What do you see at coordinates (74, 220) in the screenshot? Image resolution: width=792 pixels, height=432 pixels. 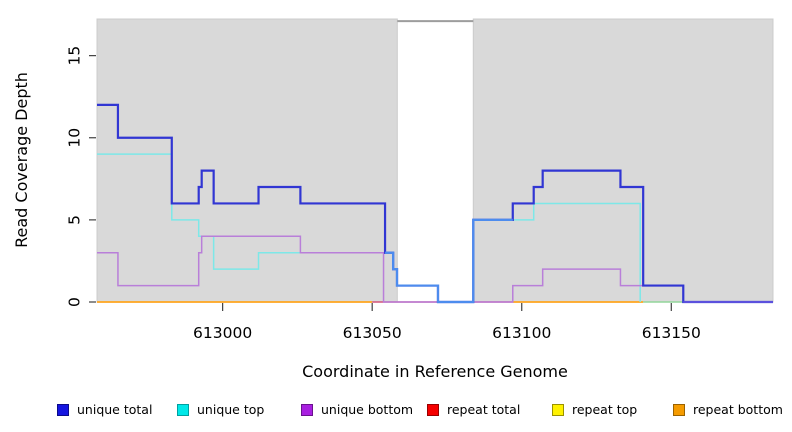 I see `y-tick-label: 5` at bounding box center [74, 220].